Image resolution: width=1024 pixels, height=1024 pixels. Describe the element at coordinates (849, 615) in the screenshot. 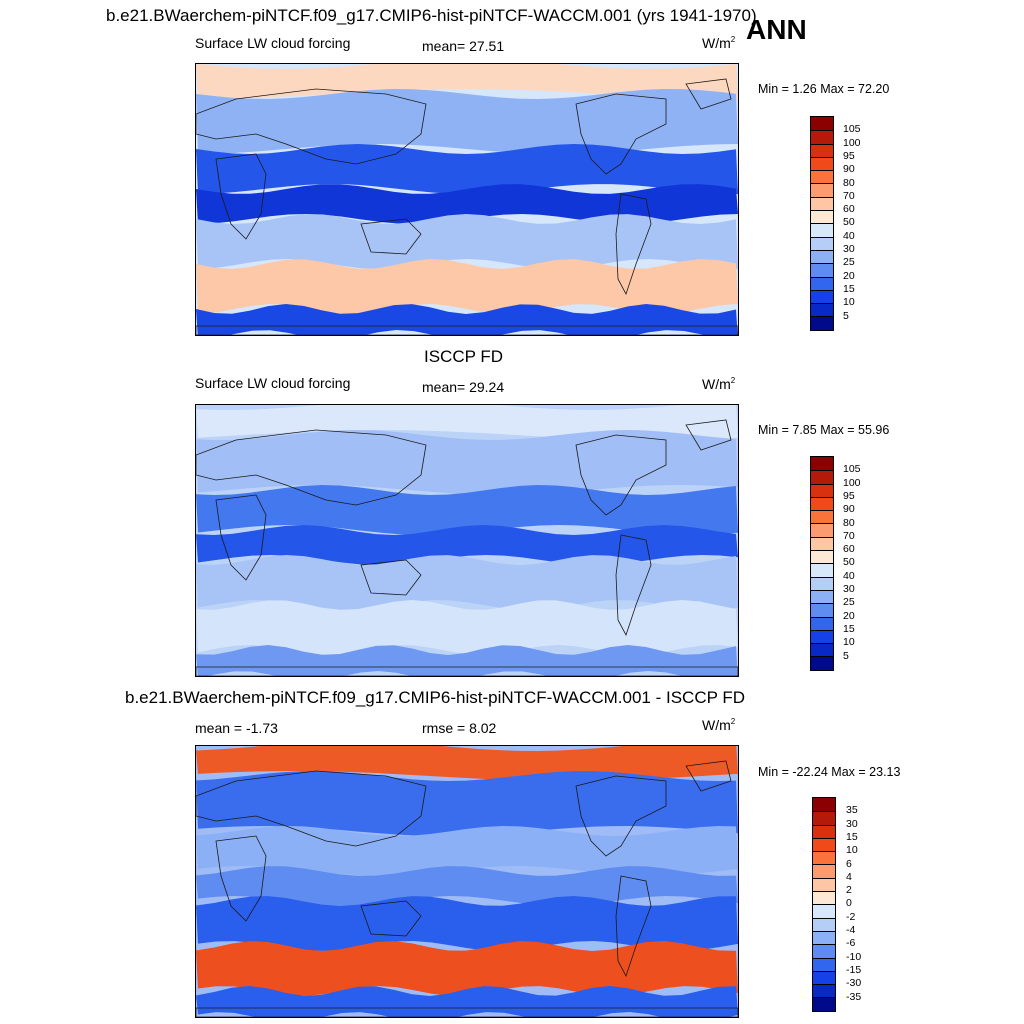

I see `colorbar-tick-label: 20` at that location.